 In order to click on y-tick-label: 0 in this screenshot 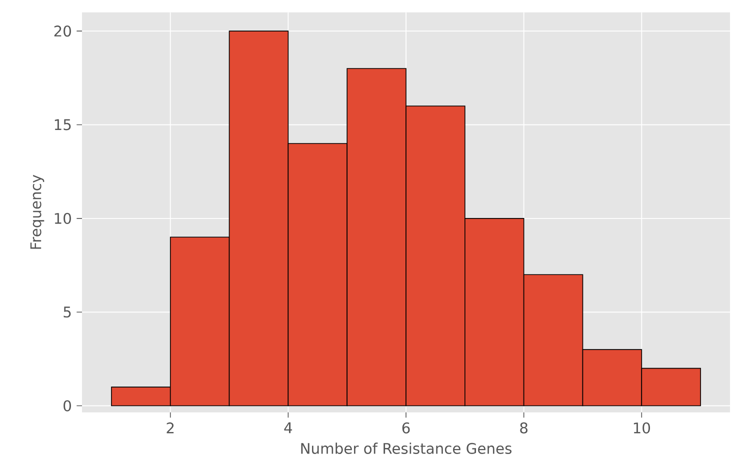, I will do `click(67, 406)`.